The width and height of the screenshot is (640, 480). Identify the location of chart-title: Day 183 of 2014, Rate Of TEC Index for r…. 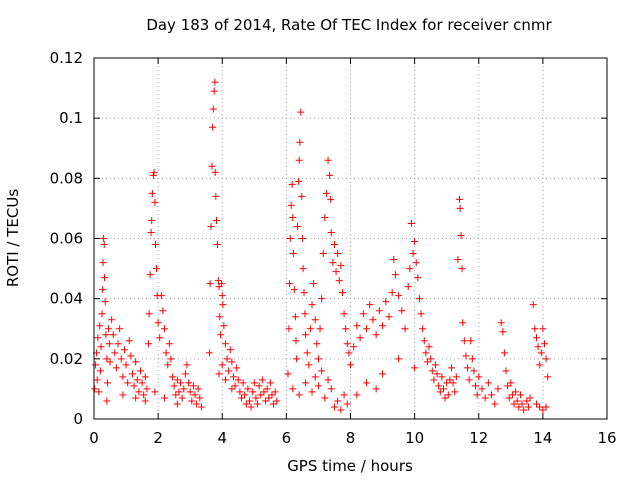
(349, 25).